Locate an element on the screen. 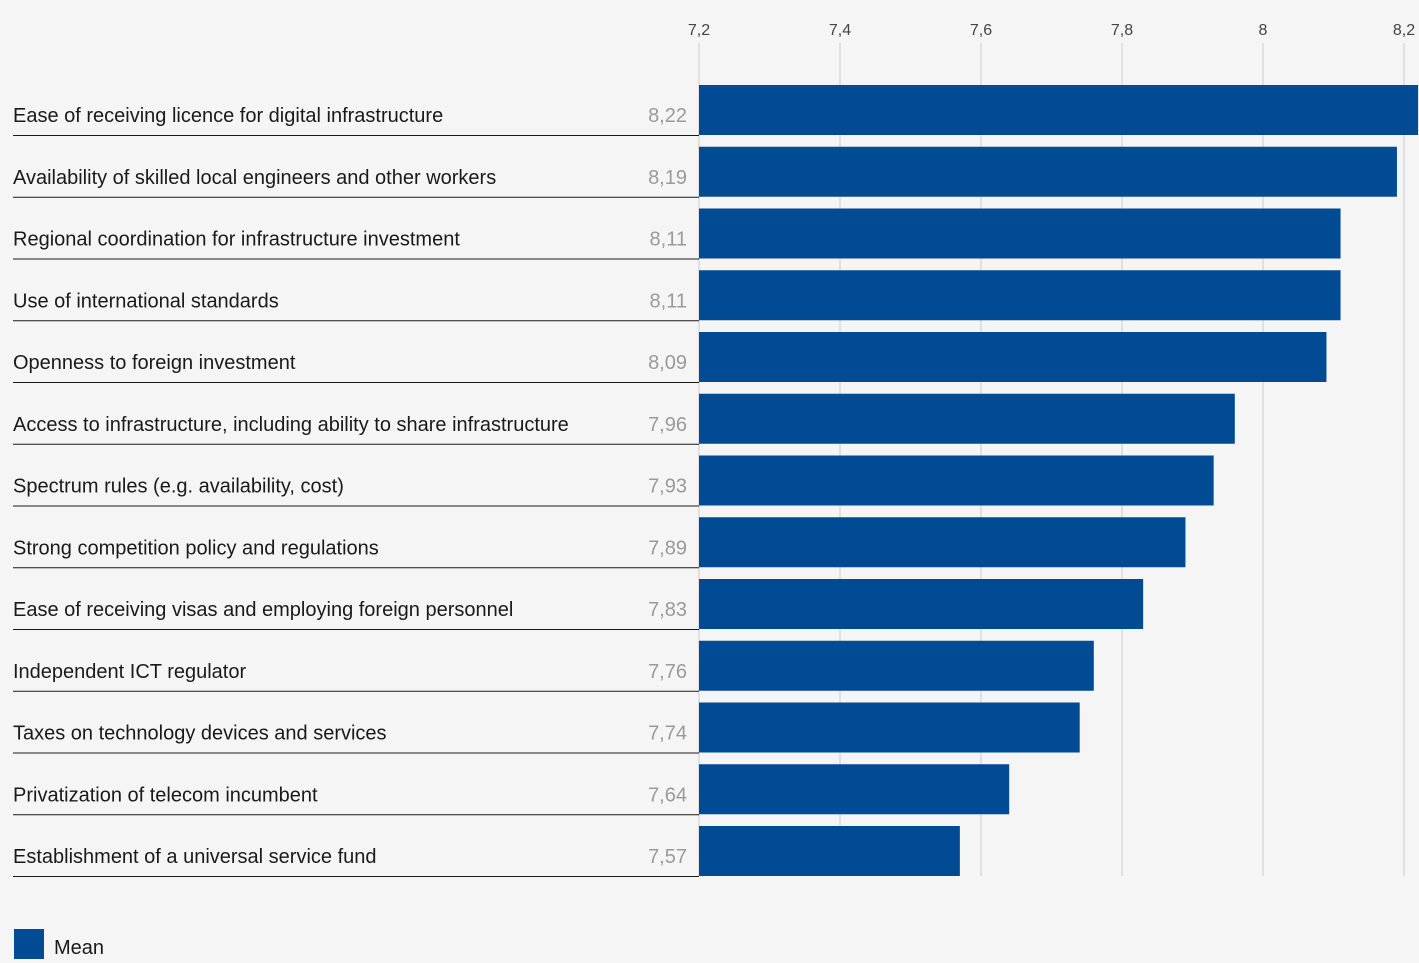 The width and height of the screenshot is (1419, 963). category-label: Spectrum rules (e.g. availability, cost) is located at coordinates (178, 487).